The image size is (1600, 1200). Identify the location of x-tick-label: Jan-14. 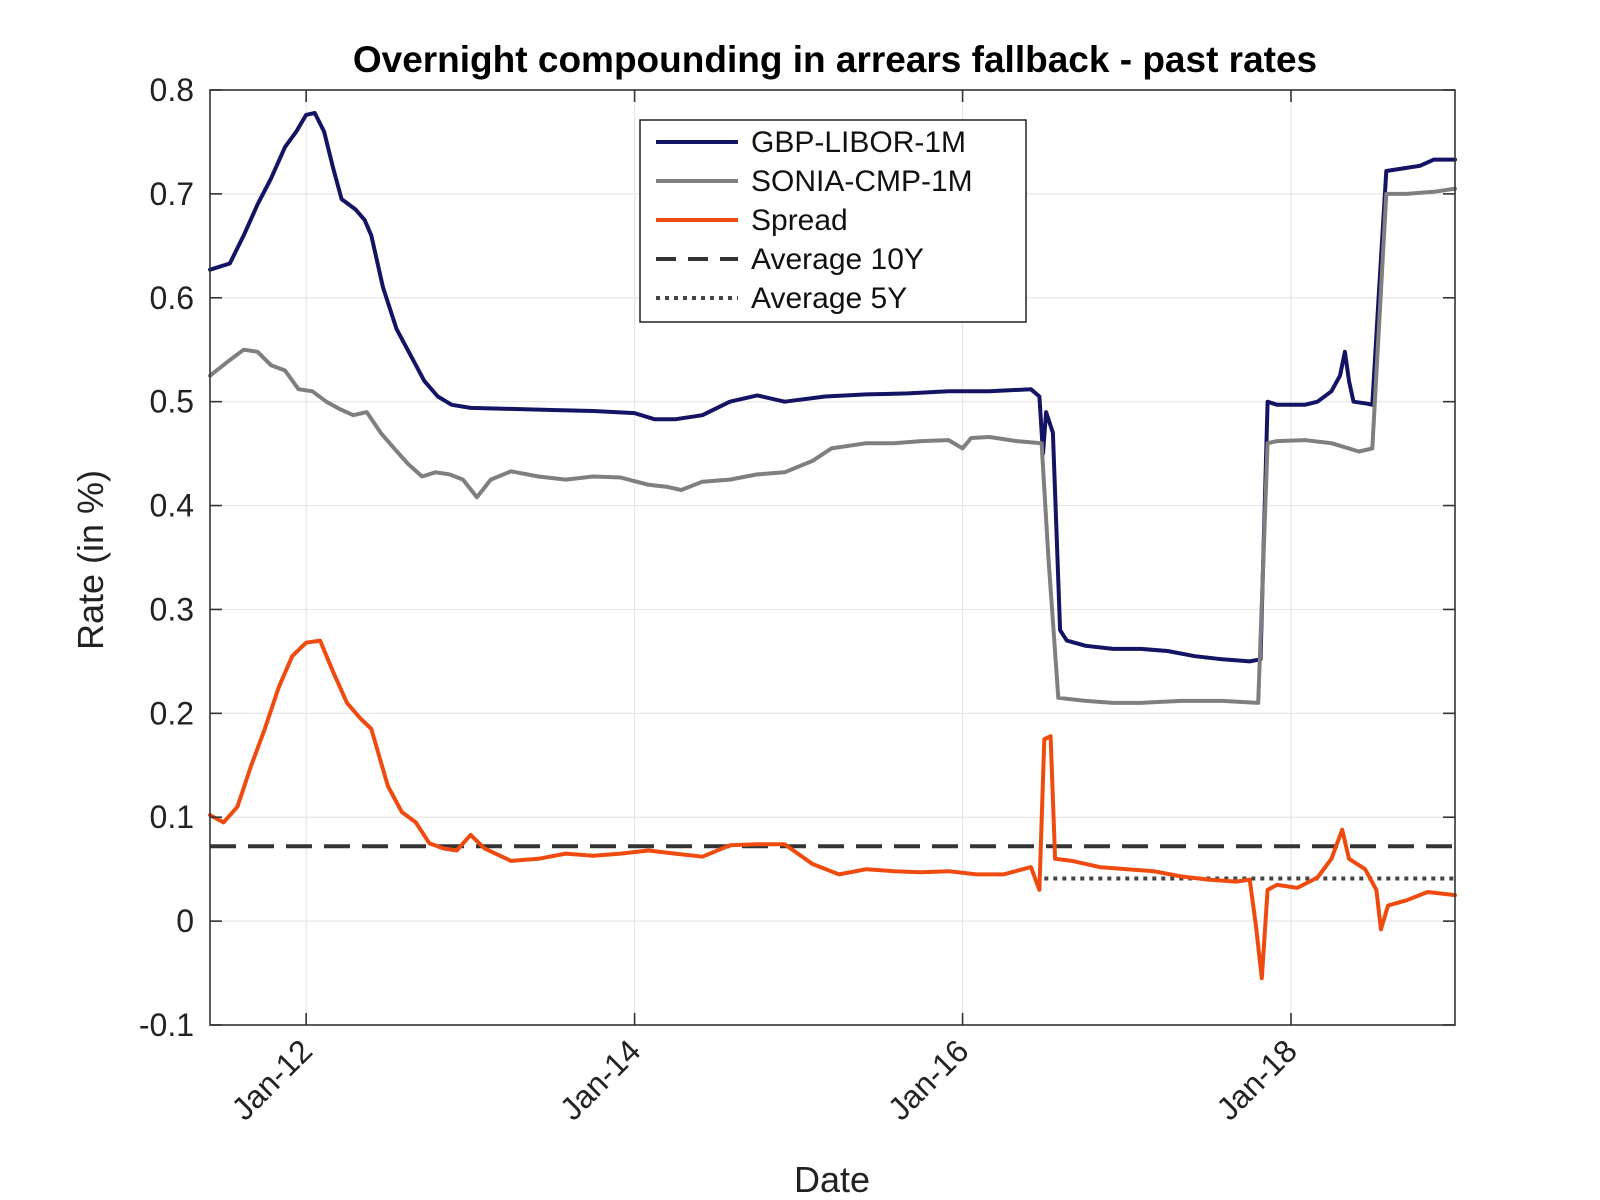
(600, 1079).